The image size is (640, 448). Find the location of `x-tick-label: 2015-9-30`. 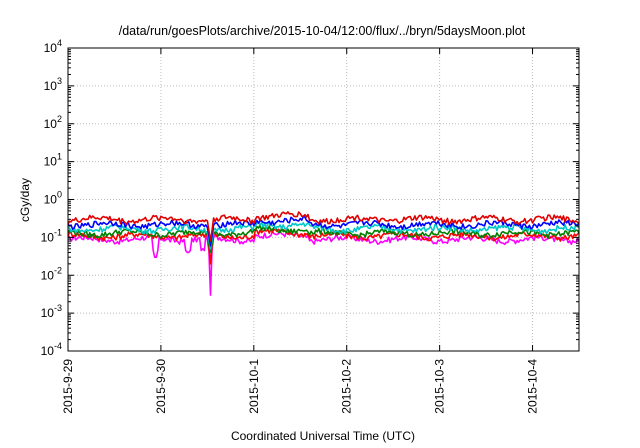

x-tick-label: 2015-9-30 is located at coordinates (161, 386).